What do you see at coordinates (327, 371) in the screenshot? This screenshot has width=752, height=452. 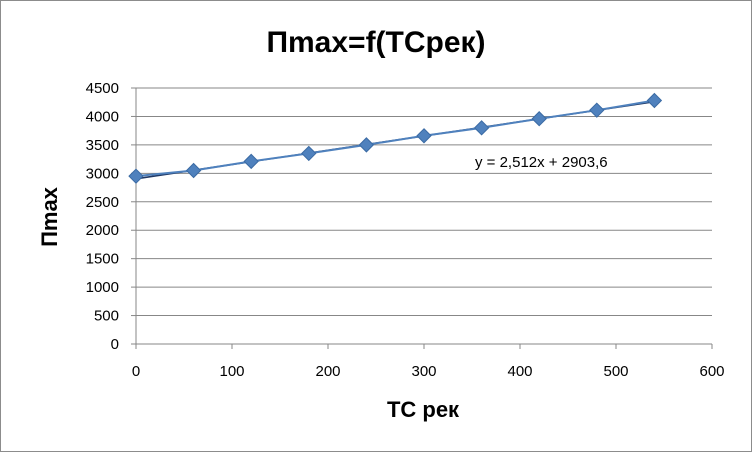 I see `x-tick-label: 200` at bounding box center [327, 371].